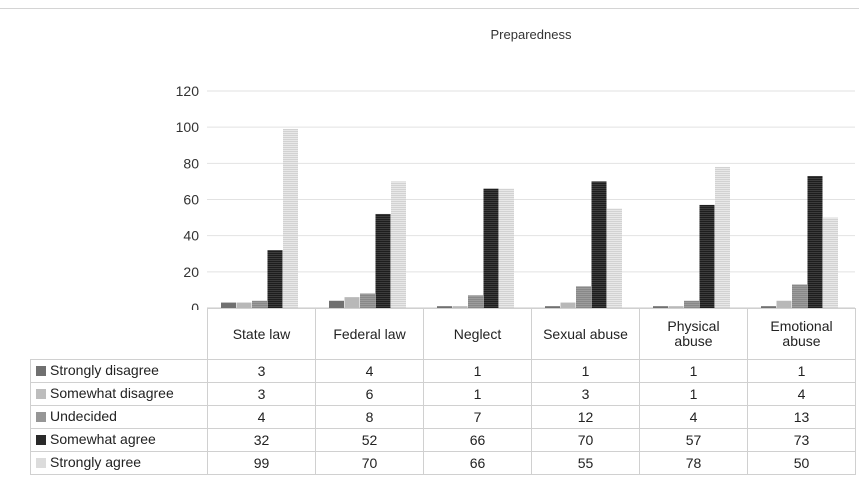 This screenshot has height=502, width=859. Describe the element at coordinates (429, 8) in the screenshot. I see `top-divider` at that location.